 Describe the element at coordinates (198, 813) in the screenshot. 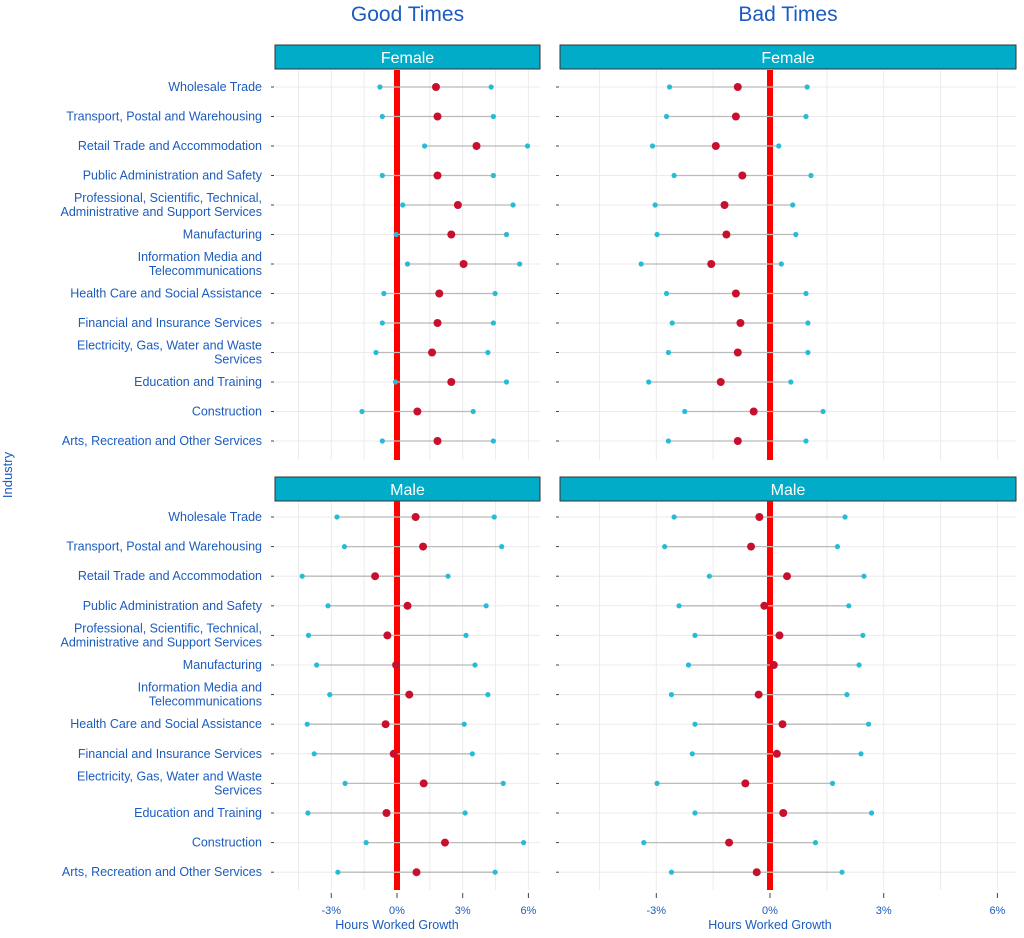

I see `y-tick-label: Education and Training` at that location.